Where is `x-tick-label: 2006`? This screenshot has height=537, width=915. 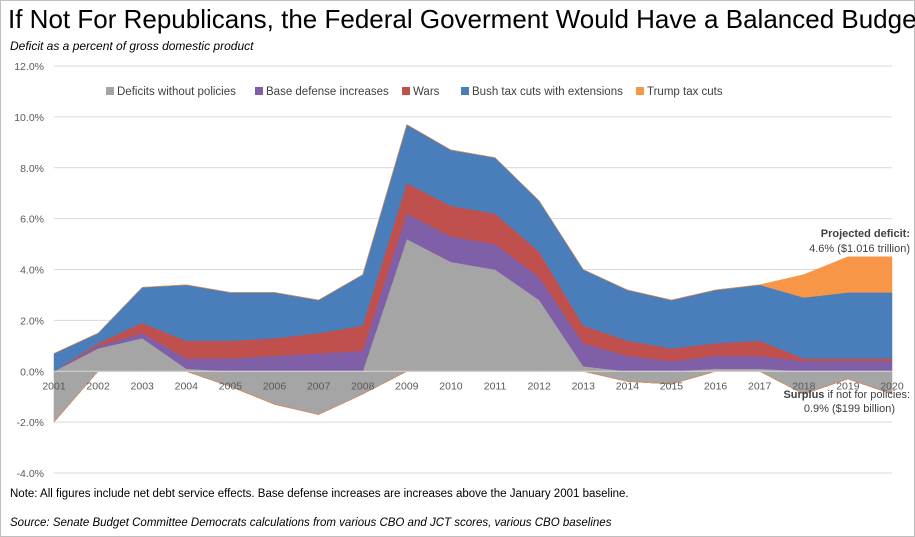 x-tick-label: 2006 is located at coordinates (275, 386).